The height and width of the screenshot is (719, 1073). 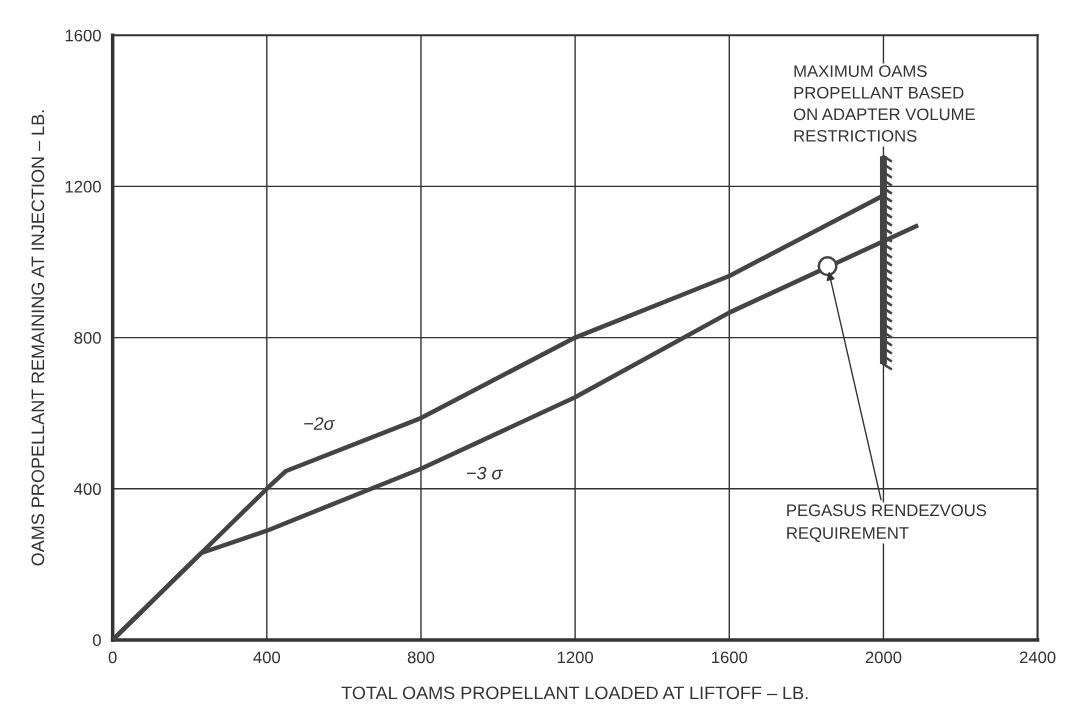 What do you see at coordinates (83, 186) in the screenshot?
I see `y-tick-label: 1200` at bounding box center [83, 186].